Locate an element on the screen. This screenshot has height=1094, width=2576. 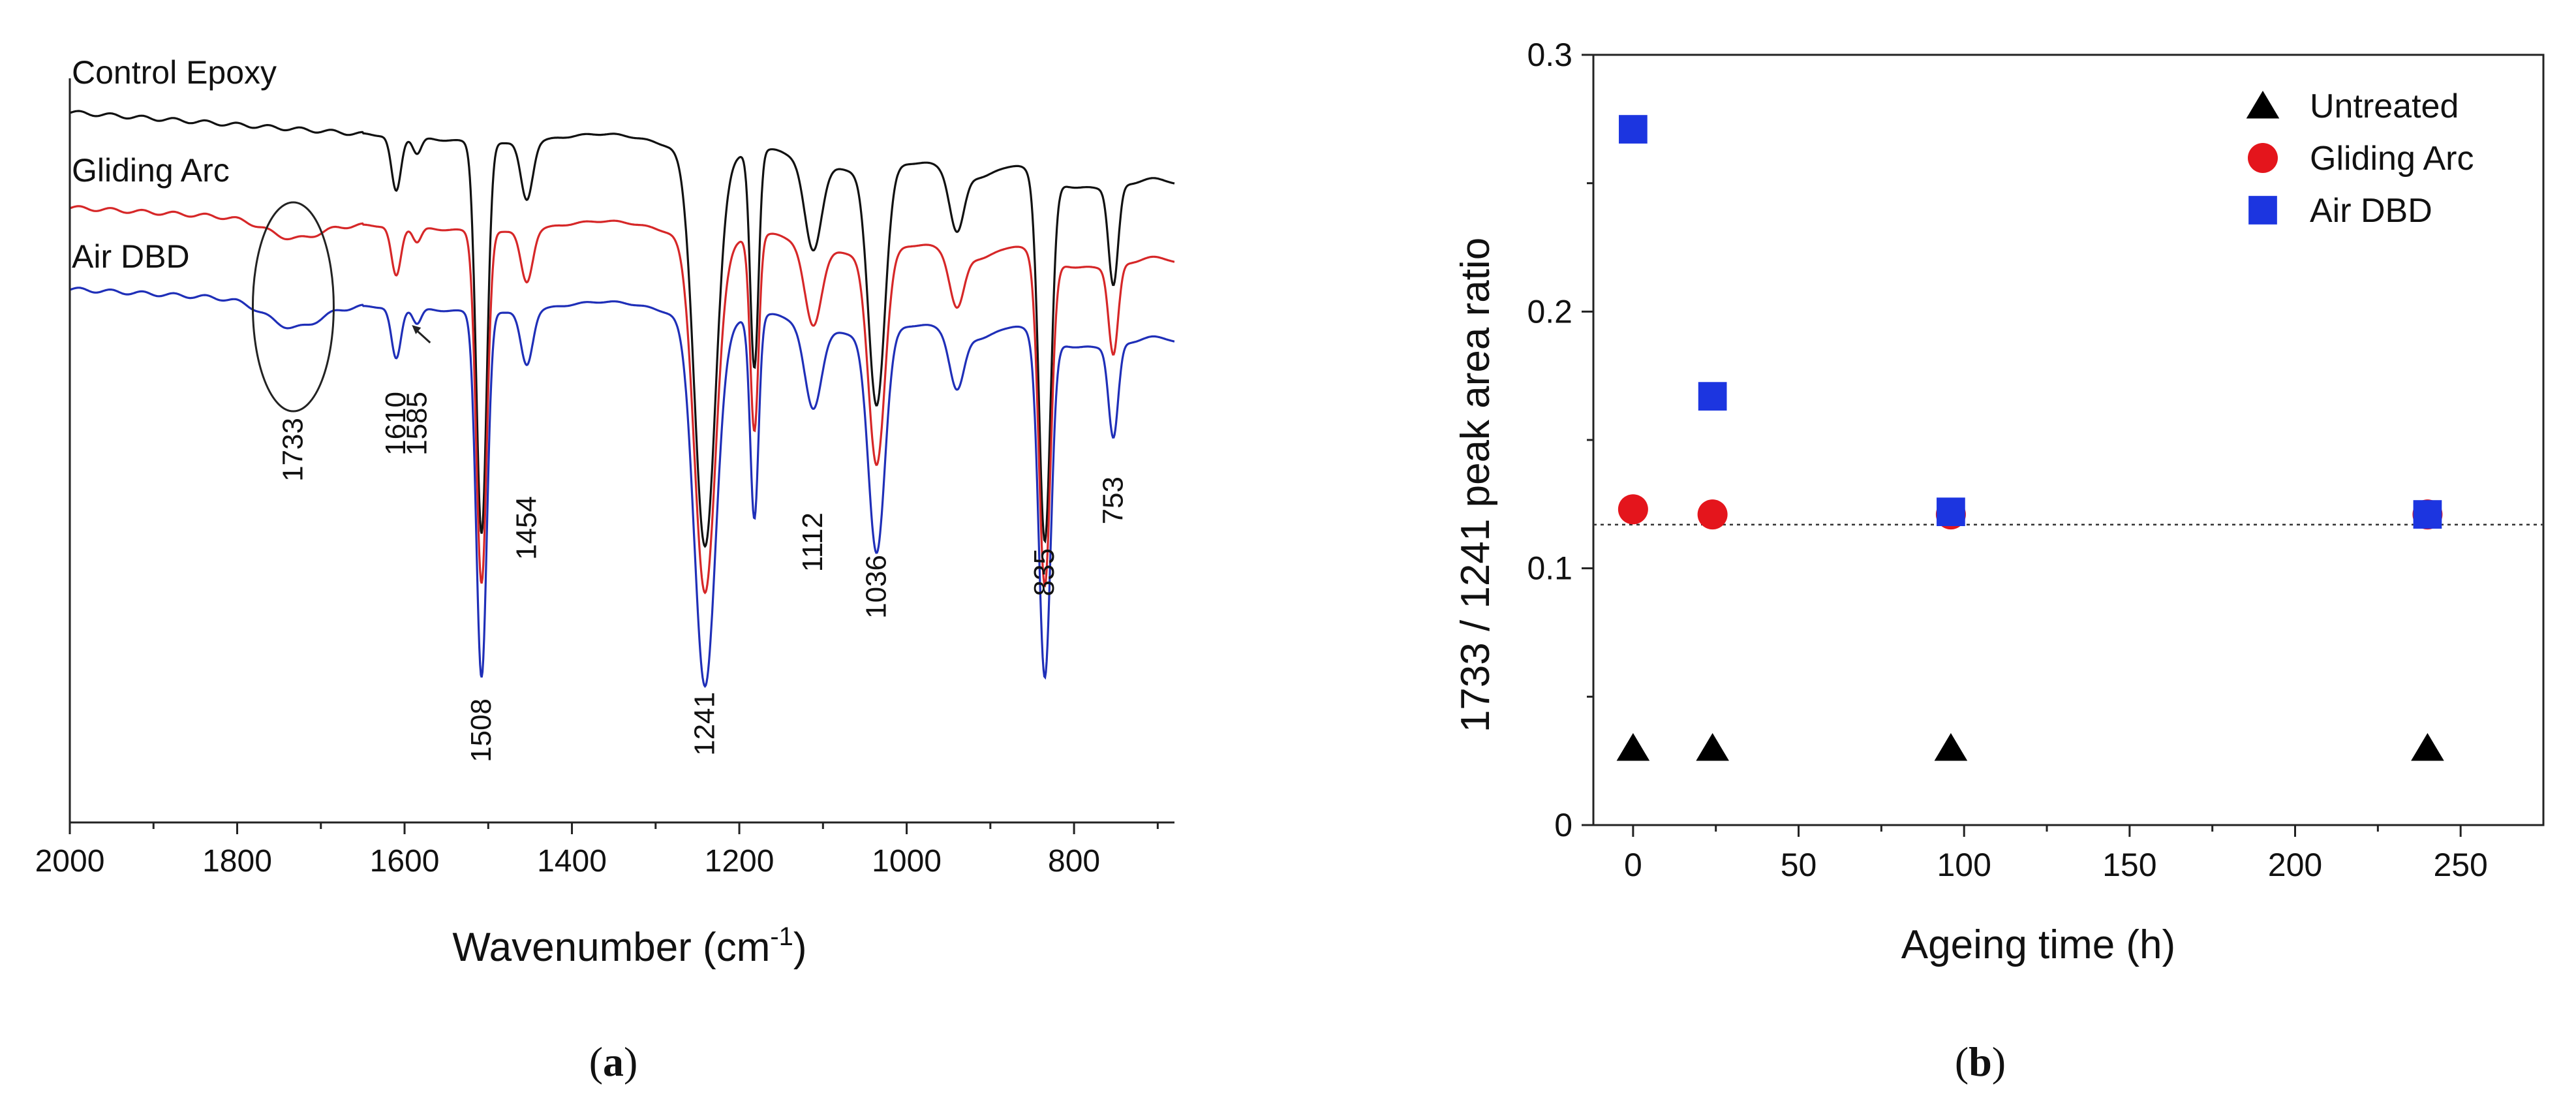
x-tick-label-1600: 1600 is located at coordinates (405, 861).